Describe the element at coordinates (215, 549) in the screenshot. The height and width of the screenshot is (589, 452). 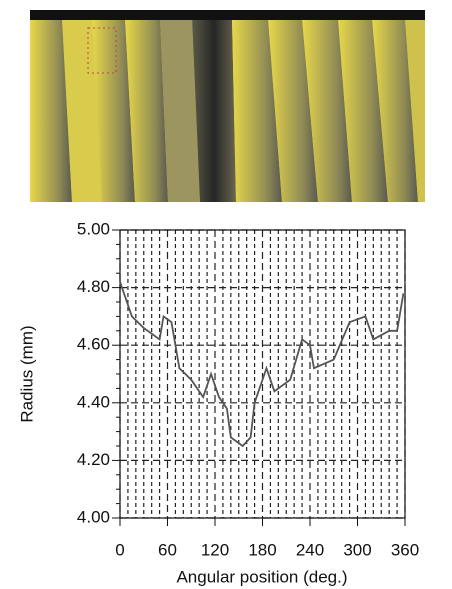
I see `x-tick-label: 120` at that location.